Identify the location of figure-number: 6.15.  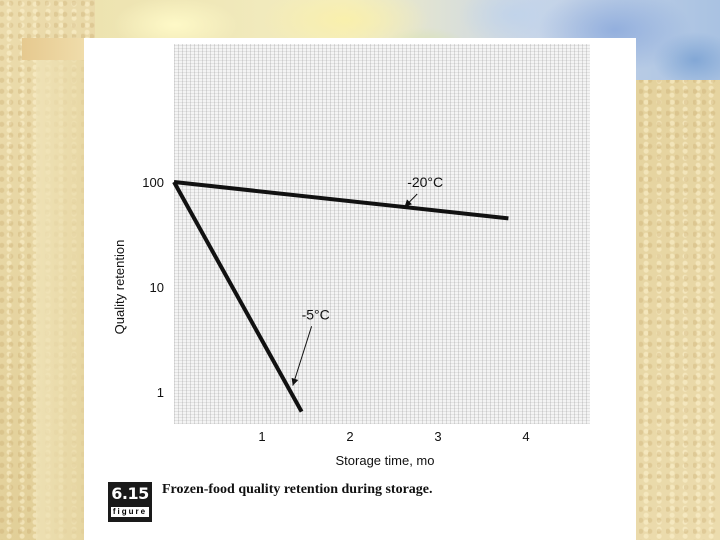
(130, 493).